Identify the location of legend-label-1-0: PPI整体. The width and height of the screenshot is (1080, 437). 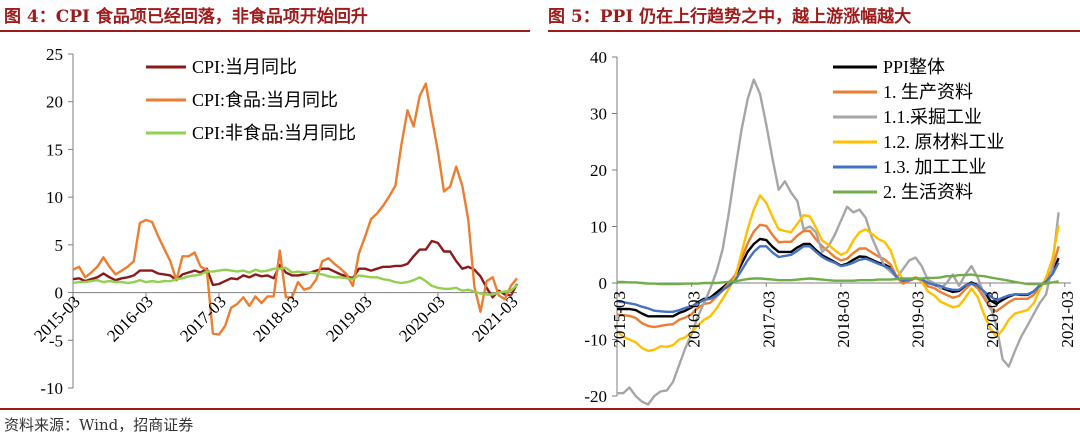
(914, 67).